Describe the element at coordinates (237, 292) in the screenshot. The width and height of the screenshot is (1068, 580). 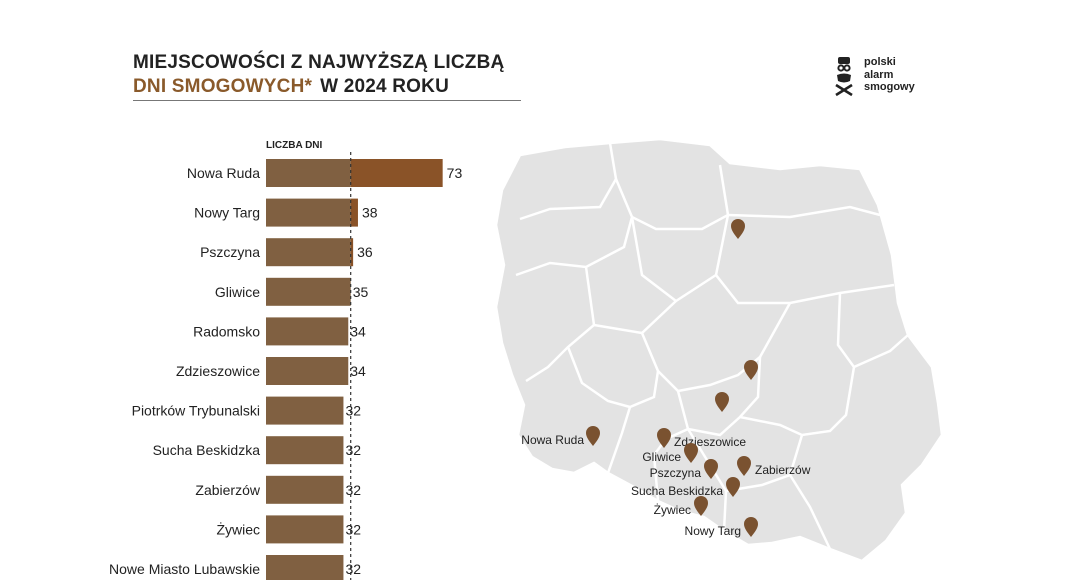
I see `category-label: Gliwice` at that location.